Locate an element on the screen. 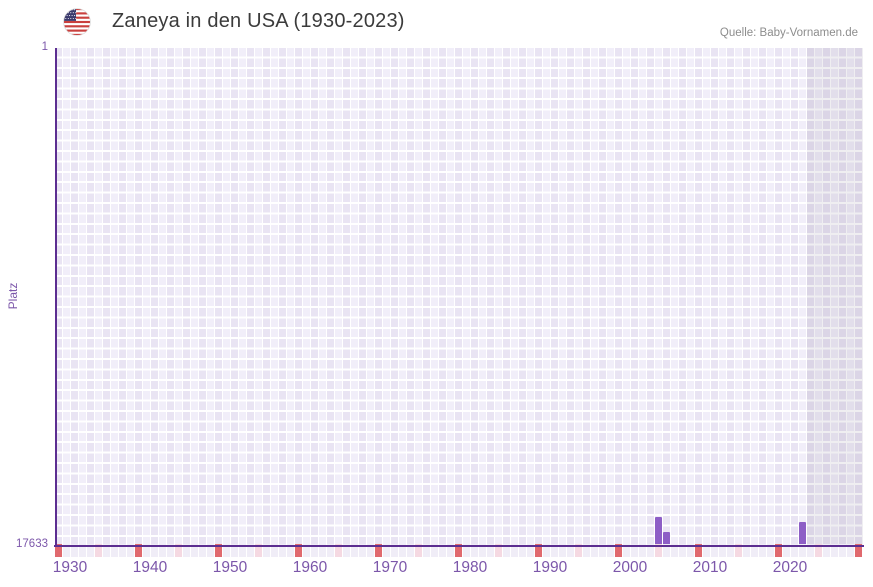 Image resolution: width=873 pixels, height=587 pixels. x-tick-cell-2007 is located at coordinates (675, 550).